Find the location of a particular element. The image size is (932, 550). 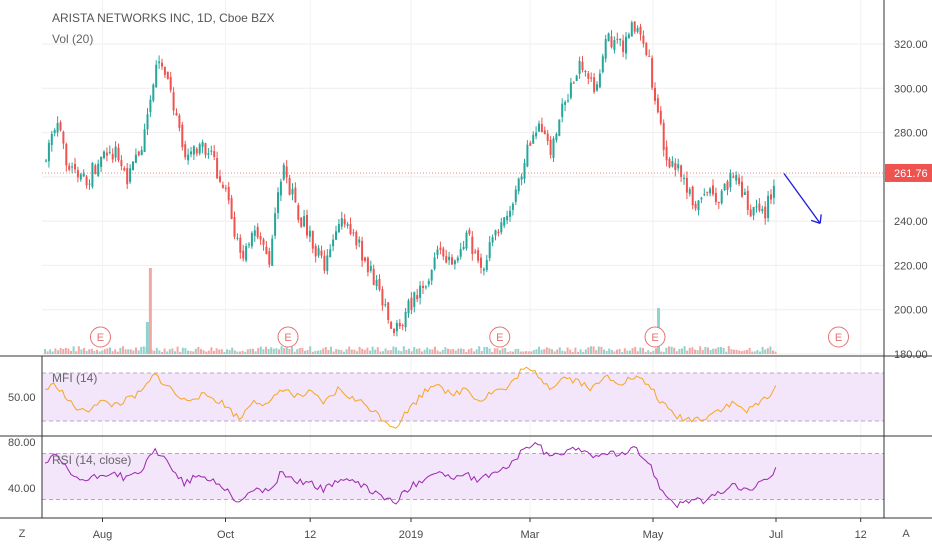

earnings-label: E is located at coordinates (100, 338).